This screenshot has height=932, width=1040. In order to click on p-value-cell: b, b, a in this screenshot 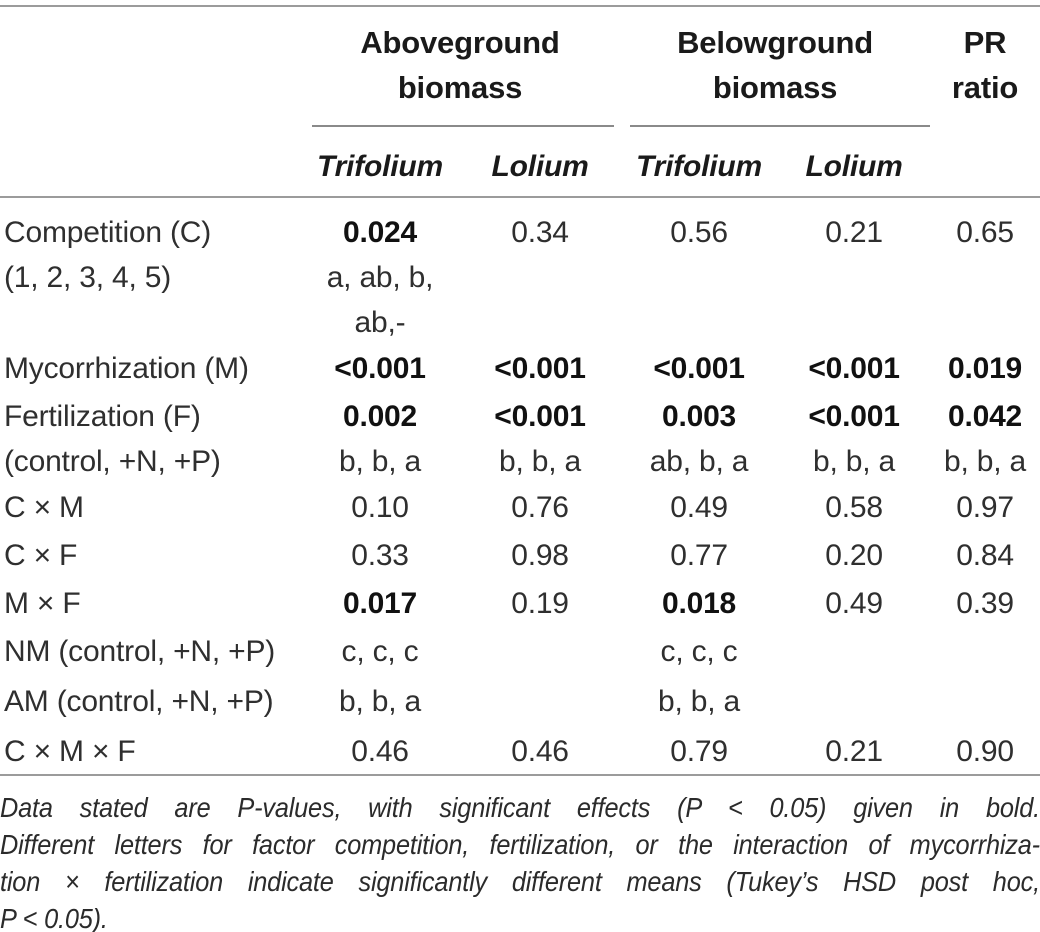, I will do `click(699, 700)`.